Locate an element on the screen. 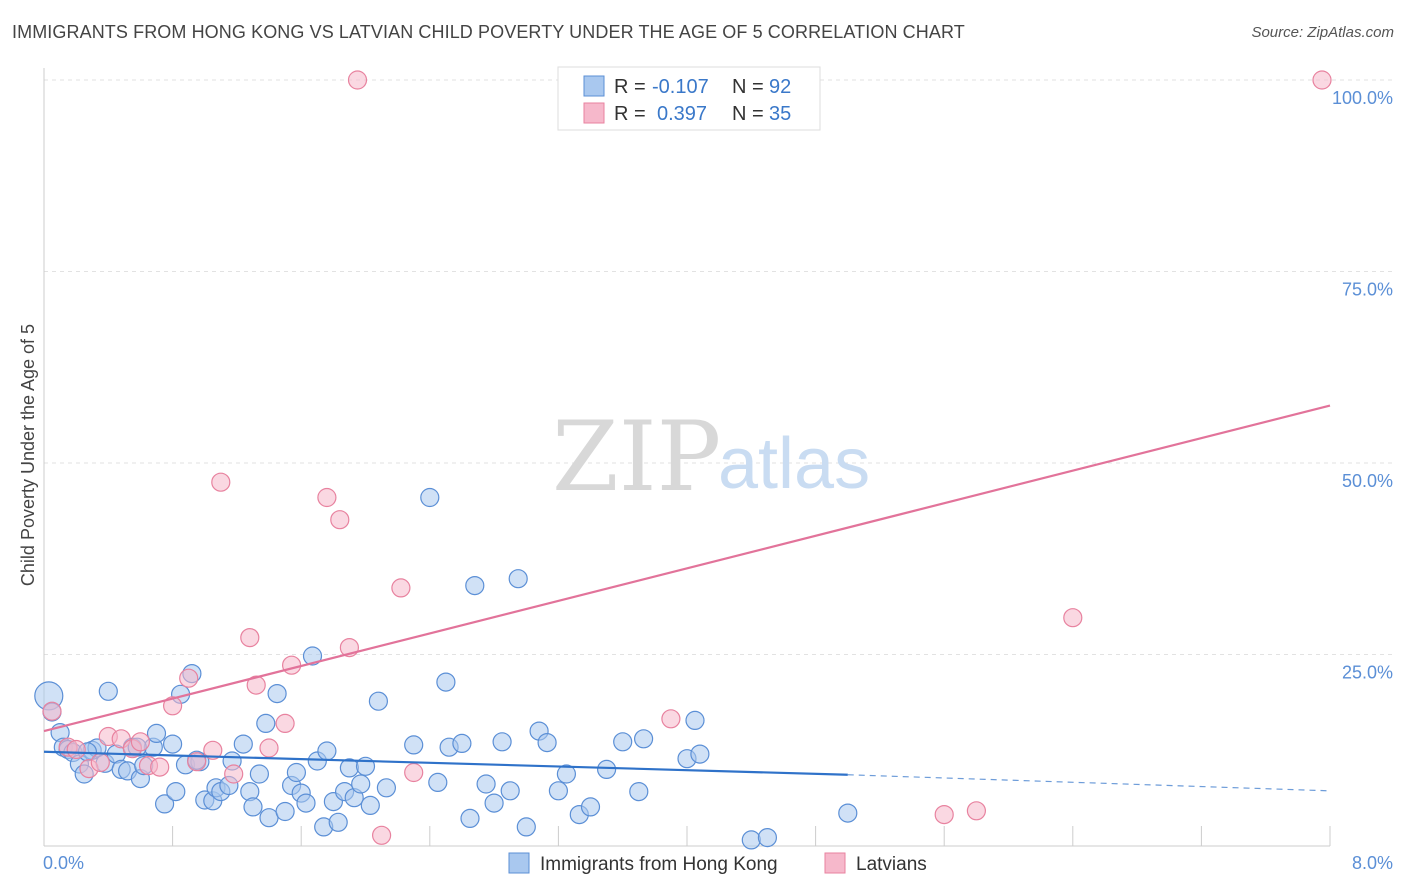  y-tick-label-3: 100.0% is located at coordinates (1362, 98).